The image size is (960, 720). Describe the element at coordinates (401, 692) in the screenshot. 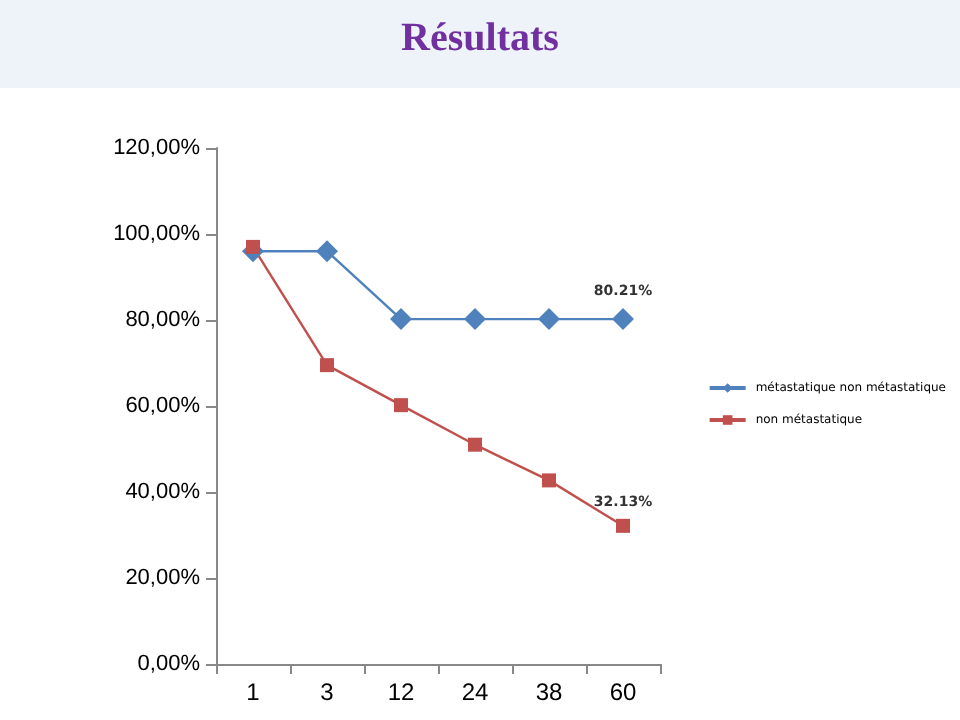

I see `x-tick-label: 12` at that location.